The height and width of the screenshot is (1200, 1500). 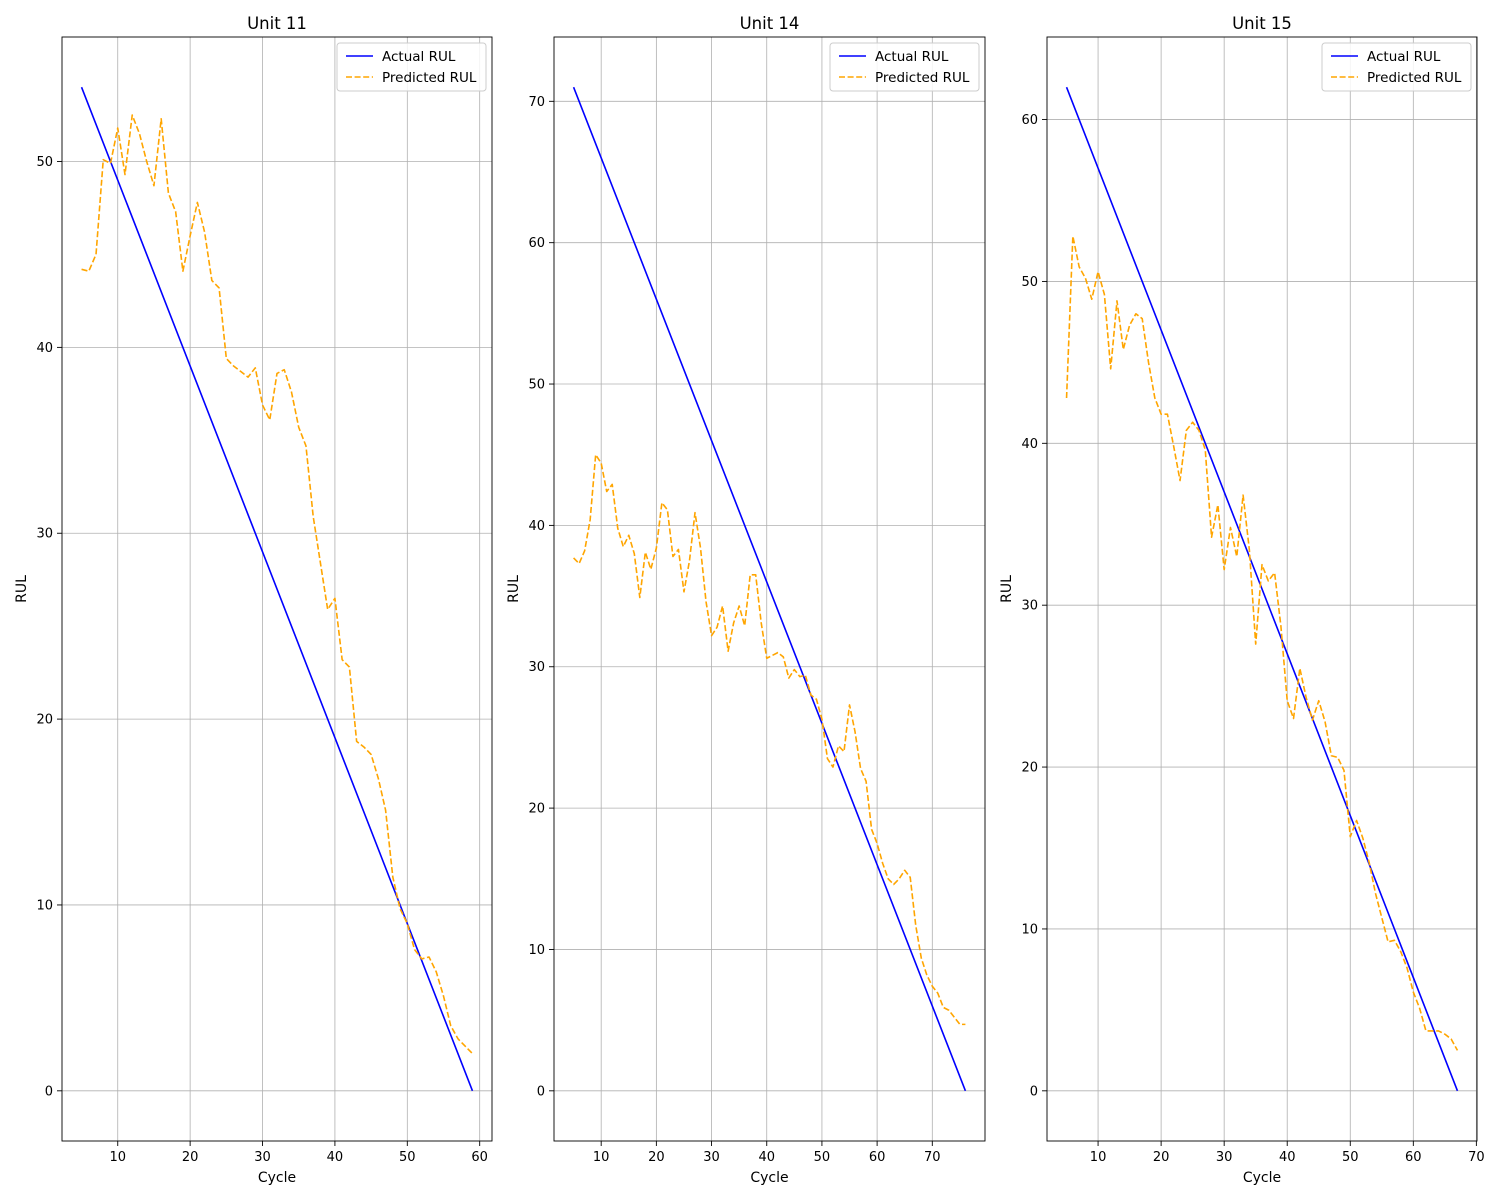 I want to click on subplot-title: Unit 14, so click(x=770, y=23).